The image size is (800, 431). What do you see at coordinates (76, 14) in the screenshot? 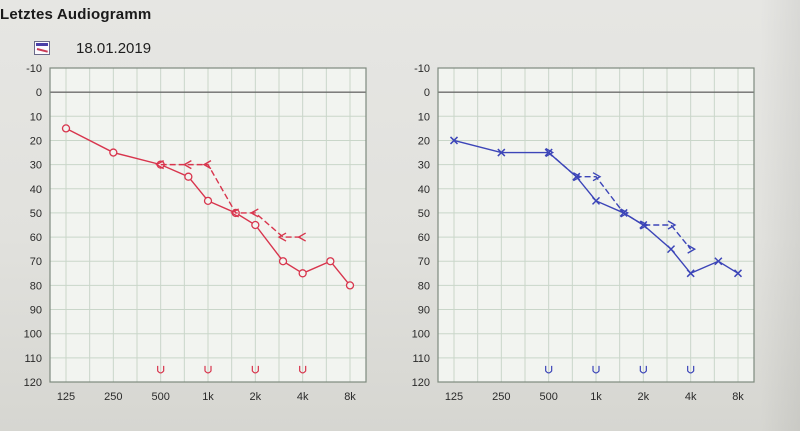
I see `page-title: Letztes Audiogramm` at bounding box center [76, 14].